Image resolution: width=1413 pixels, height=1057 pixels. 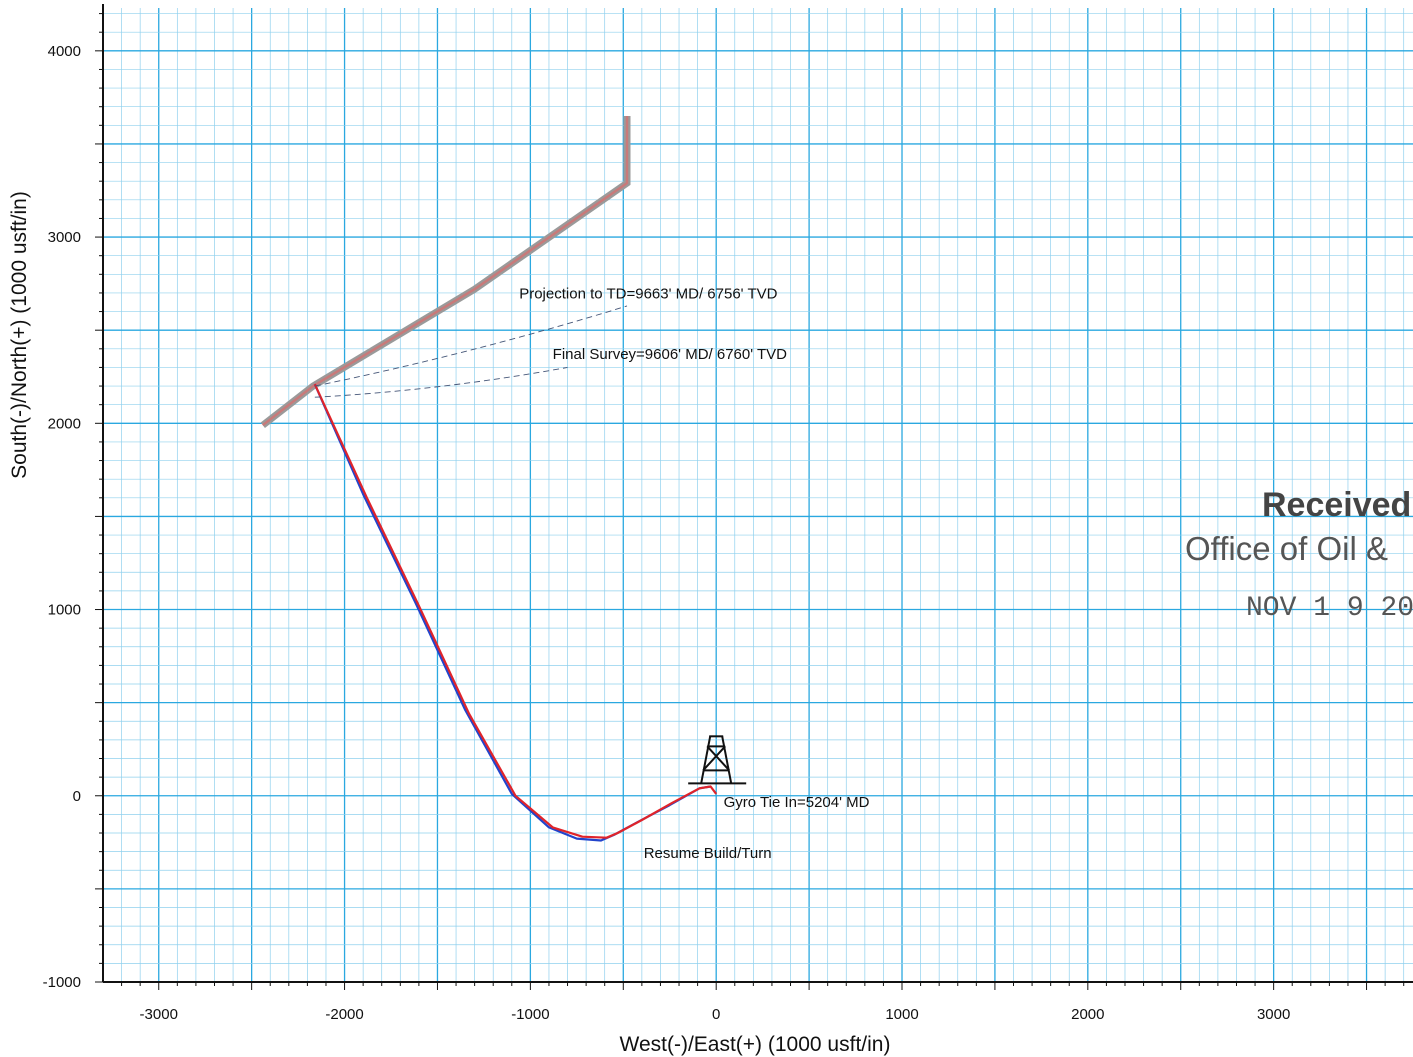 I want to click on x-tick-label: -3000, so click(x=159, y=1014).